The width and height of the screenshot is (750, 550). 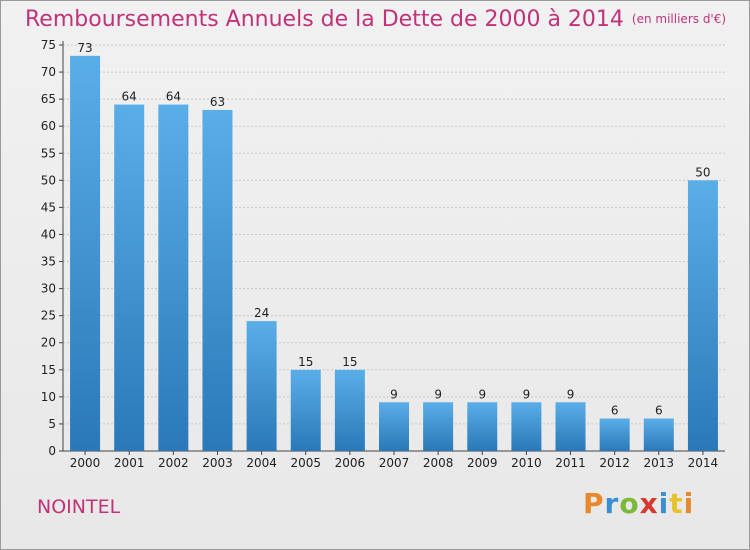 I want to click on x-tick-label-2013: 2013, so click(x=659, y=463).